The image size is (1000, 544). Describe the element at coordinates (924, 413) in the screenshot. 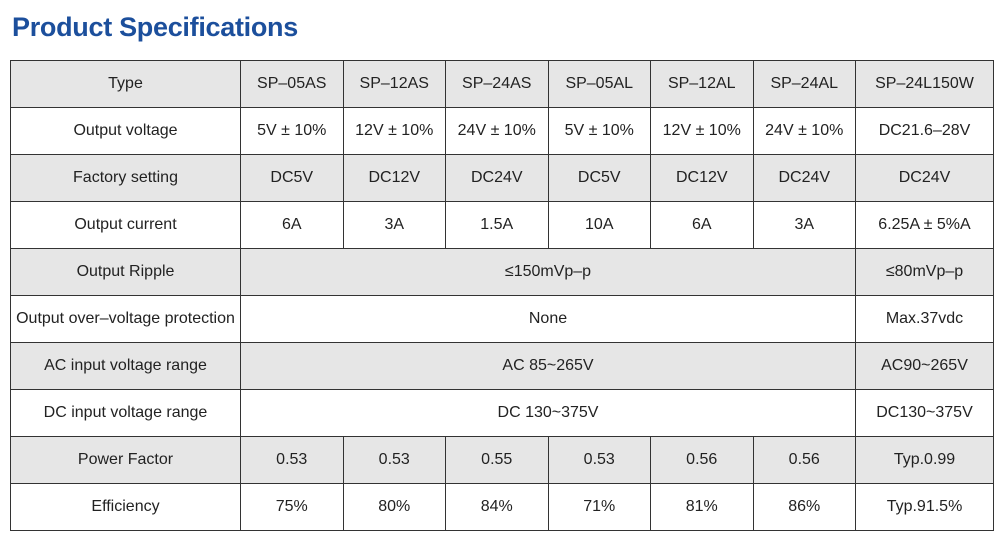

I see `cell: DC130~375V` at that location.